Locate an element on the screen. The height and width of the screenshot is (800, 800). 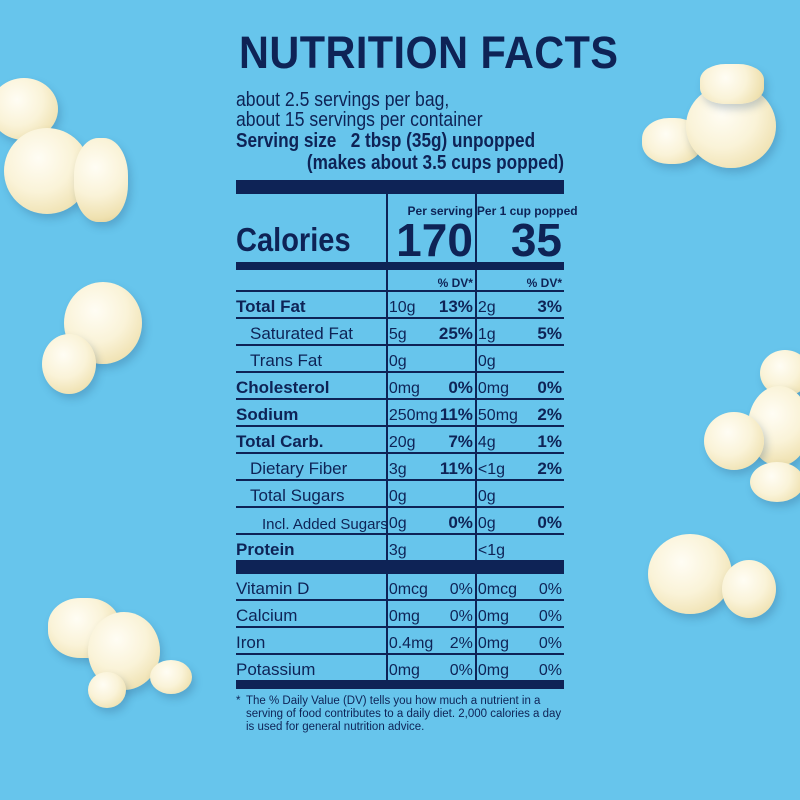
amount: 2g is located at coordinates (486, 307).